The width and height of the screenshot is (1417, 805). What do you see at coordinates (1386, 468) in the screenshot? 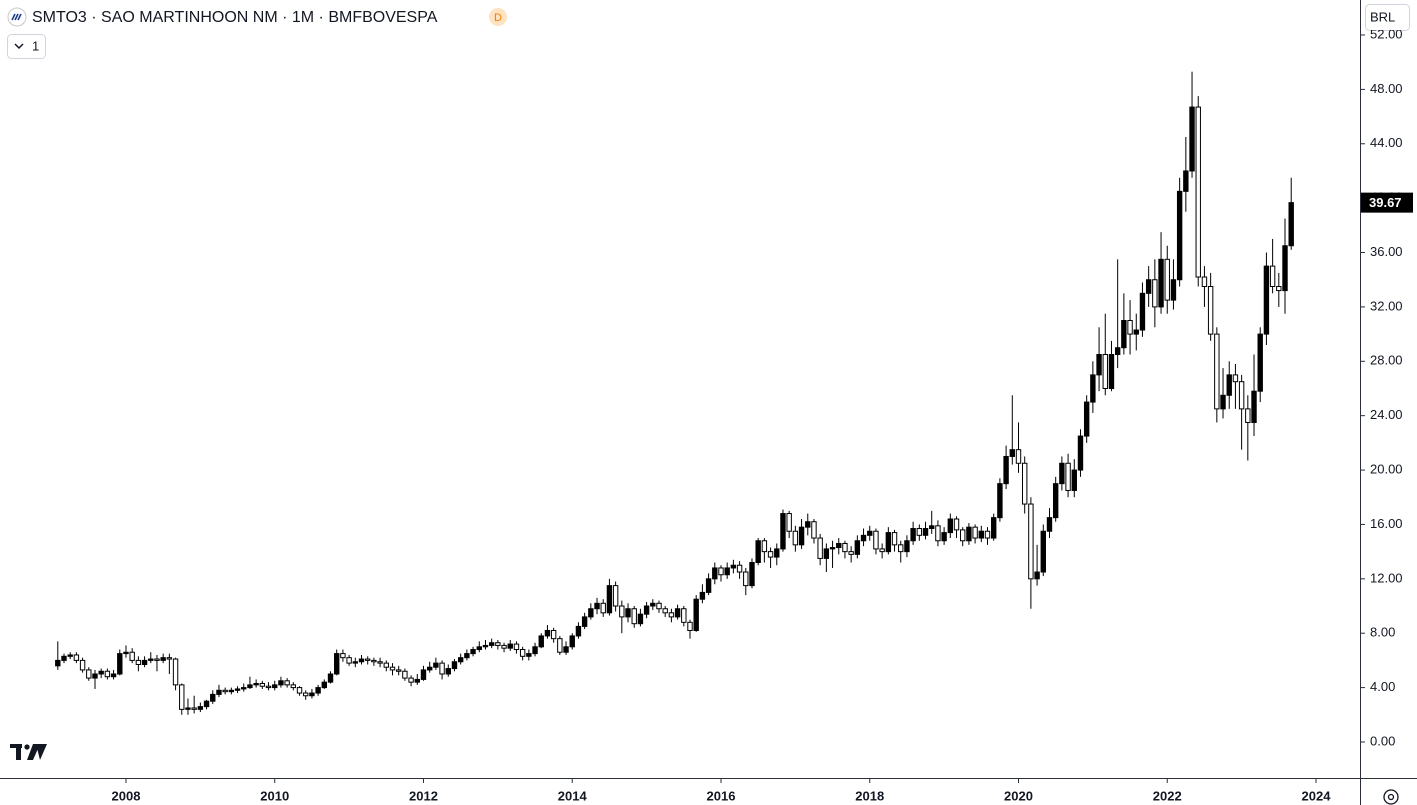
I see `y-tick-label: 20.00` at bounding box center [1386, 468].